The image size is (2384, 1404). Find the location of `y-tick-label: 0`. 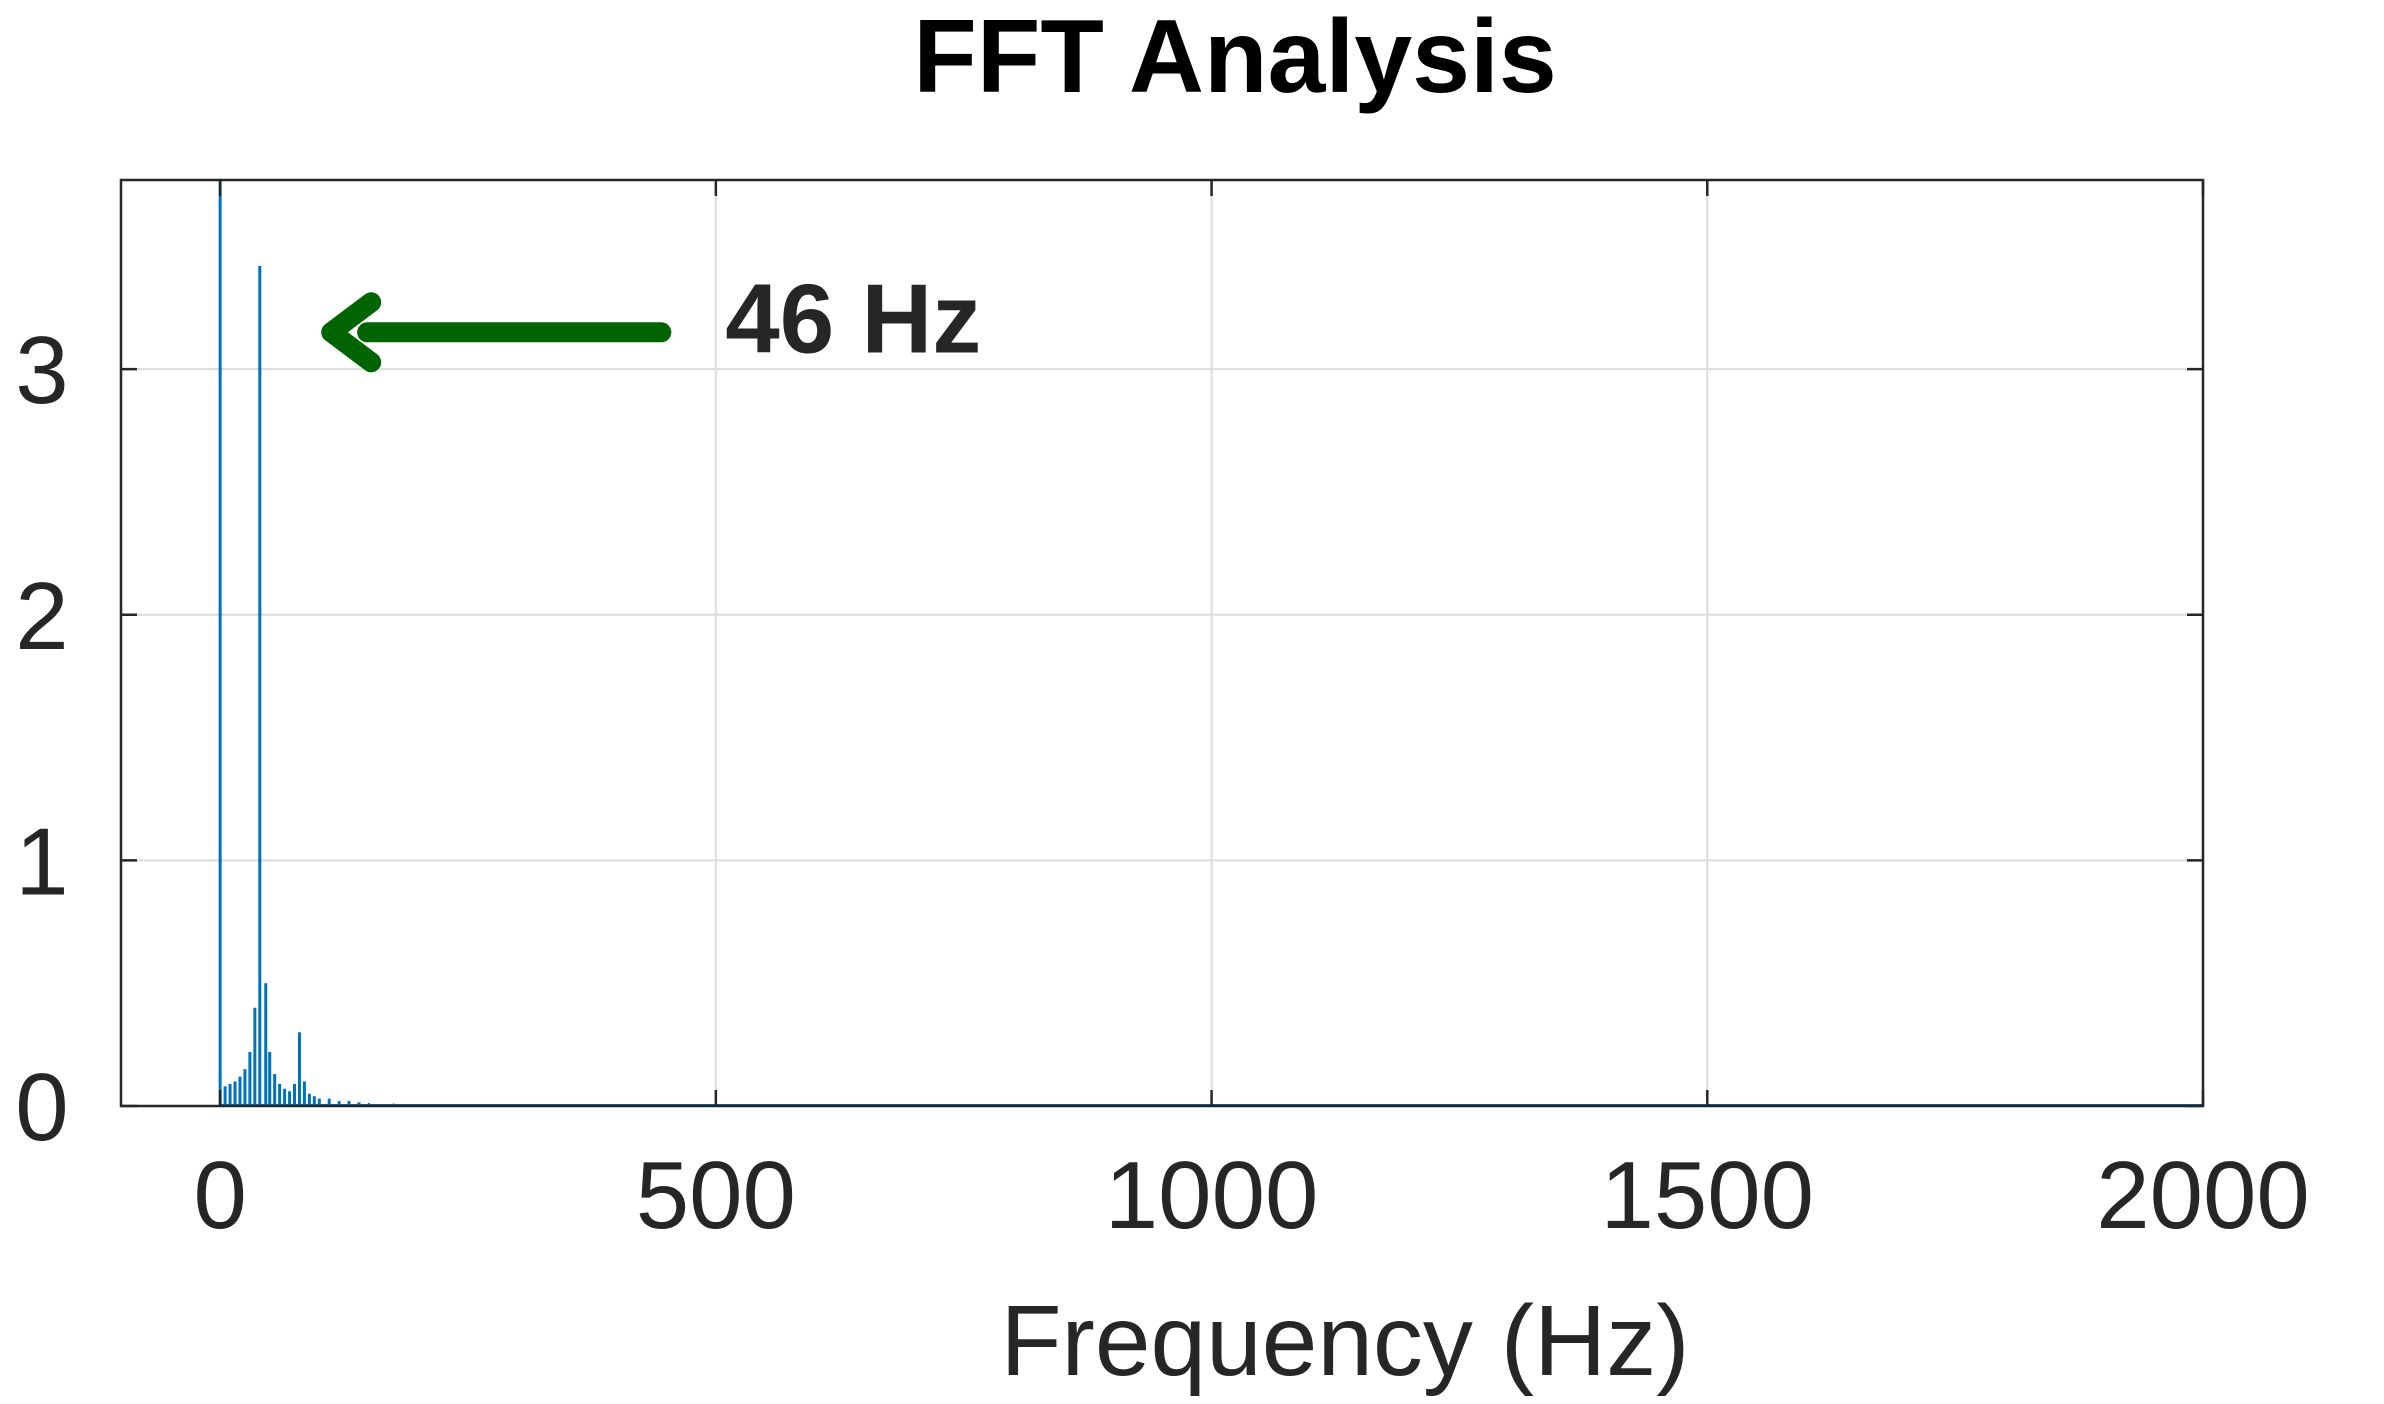

y-tick-label: 0 is located at coordinates (41, 1107).